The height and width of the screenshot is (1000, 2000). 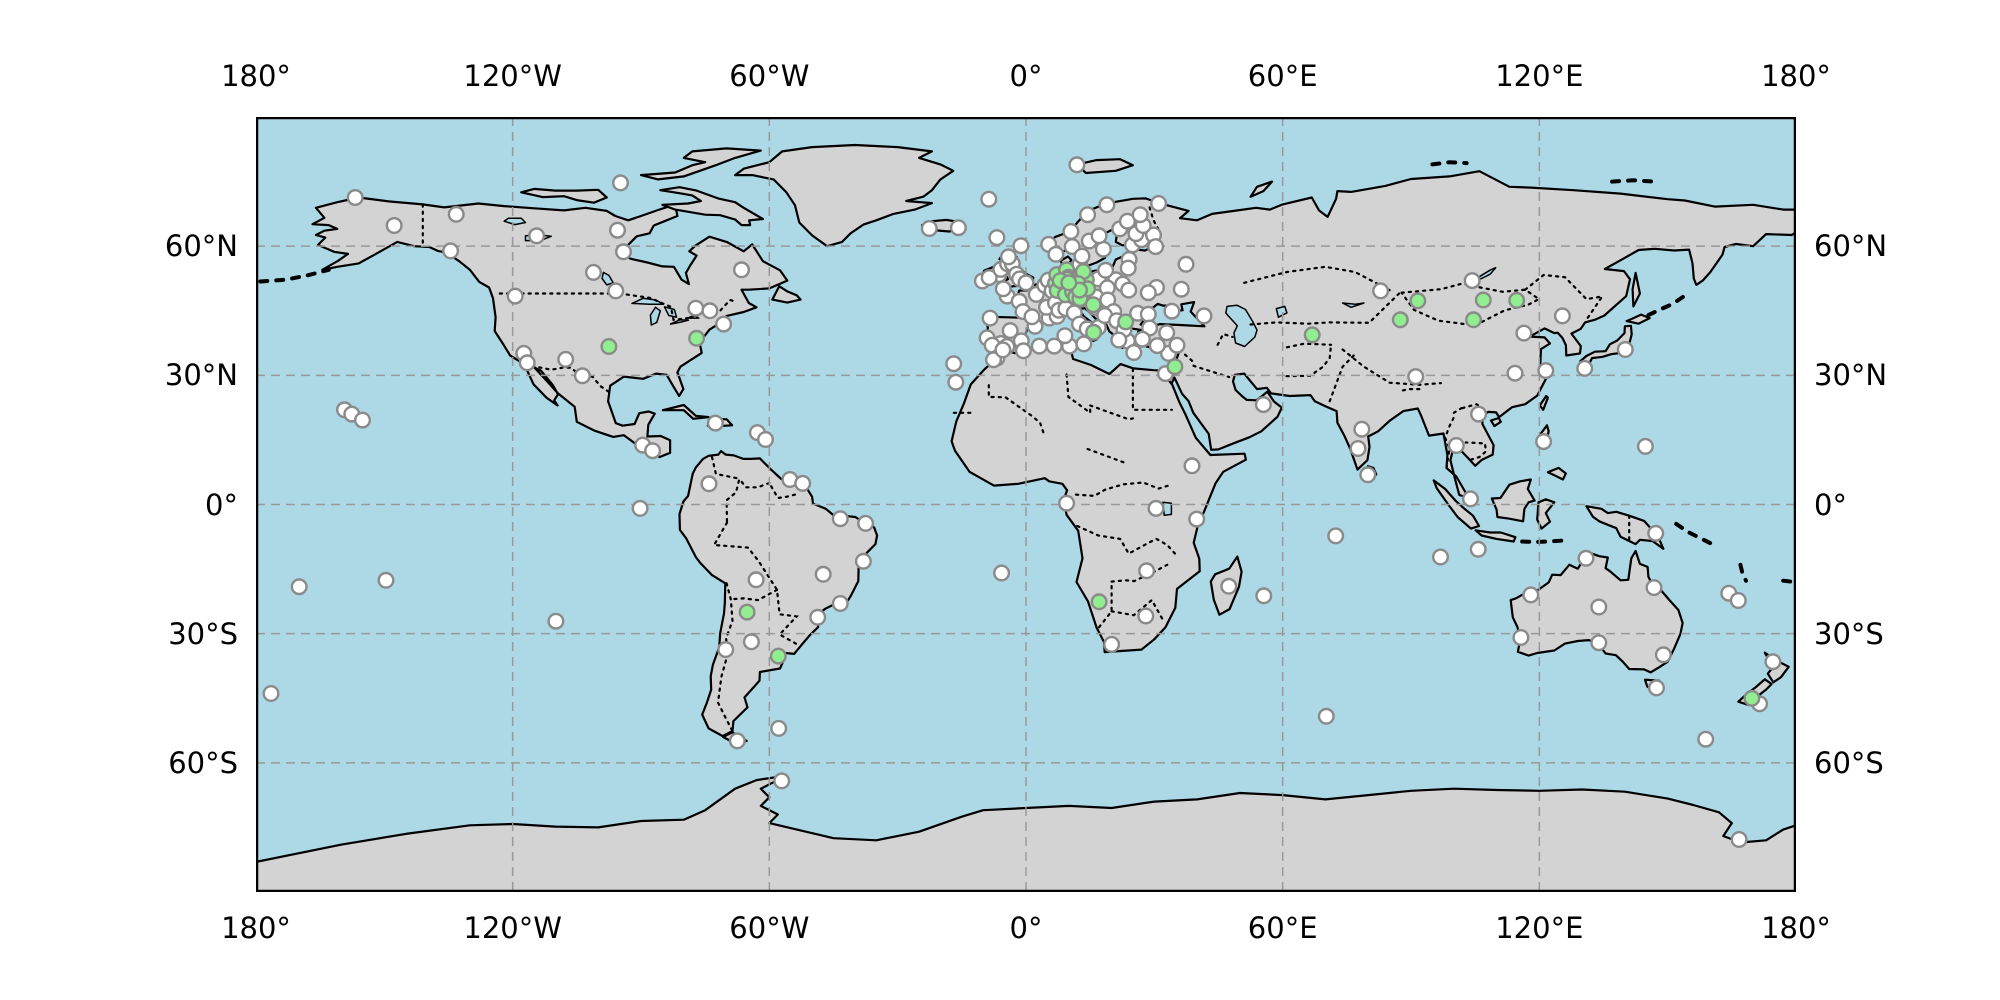 What do you see at coordinates (1282, 76) in the screenshot?
I see `tick-label: 60°E` at bounding box center [1282, 76].